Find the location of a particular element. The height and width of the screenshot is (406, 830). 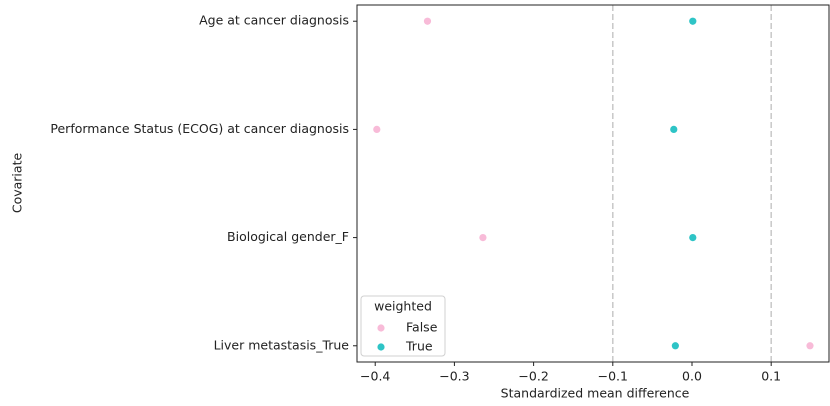

x-tick-label: −0.3 is located at coordinates (454, 376).